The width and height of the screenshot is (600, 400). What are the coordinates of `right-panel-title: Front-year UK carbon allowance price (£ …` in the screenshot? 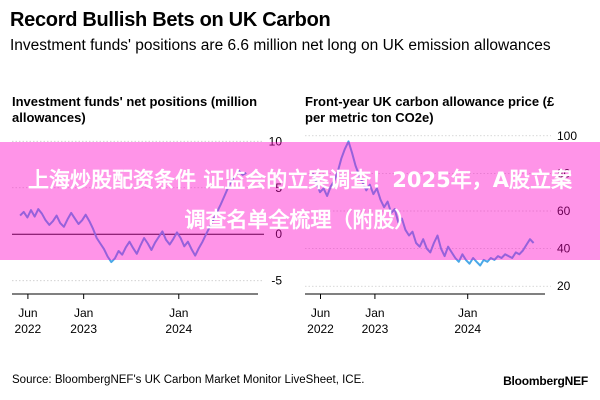 It's located at (430, 109).